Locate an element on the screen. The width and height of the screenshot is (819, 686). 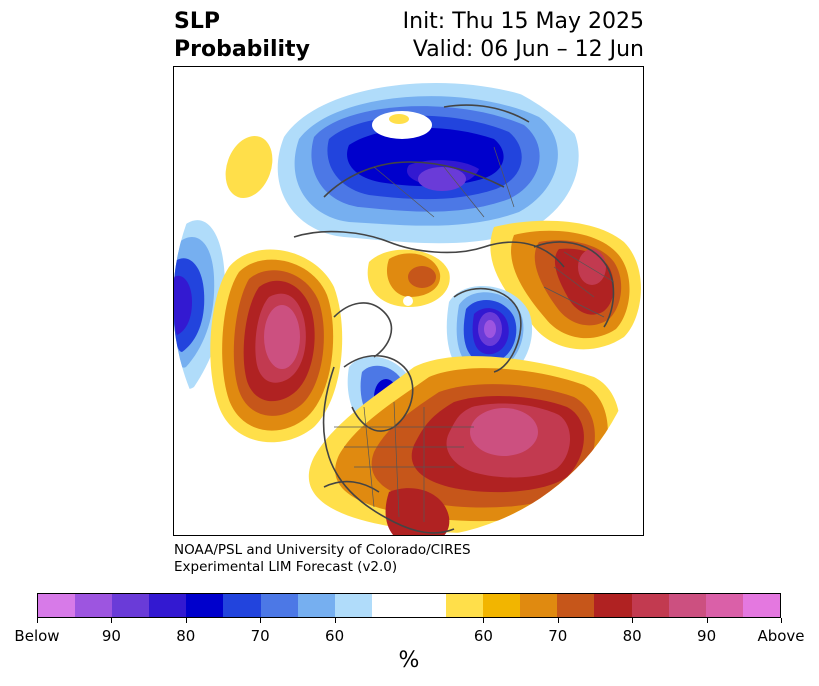
credit-line-2: Experimental LIM Forecast (v2.0) is located at coordinates (286, 567).